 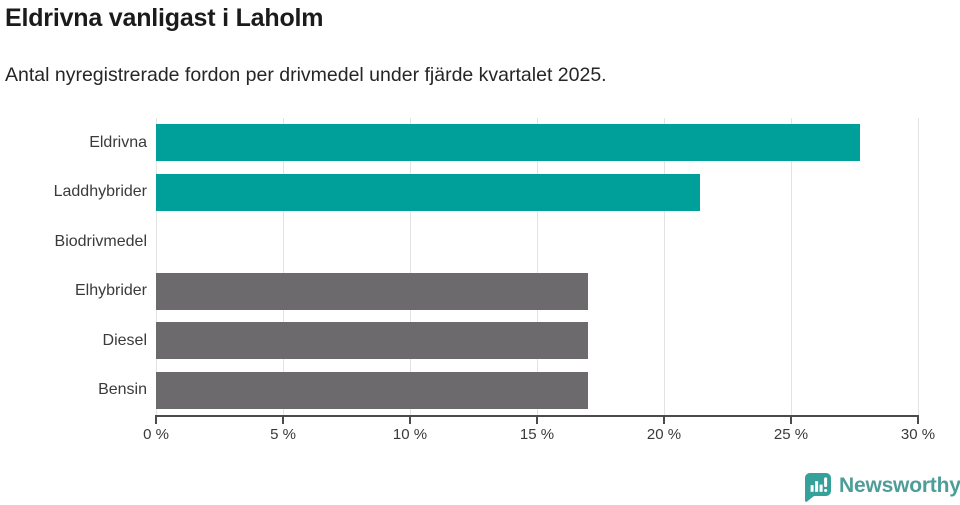 What do you see at coordinates (110, 291) in the screenshot?
I see `category-label-elhybrider: Elhybrider` at bounding box center [110, 291].